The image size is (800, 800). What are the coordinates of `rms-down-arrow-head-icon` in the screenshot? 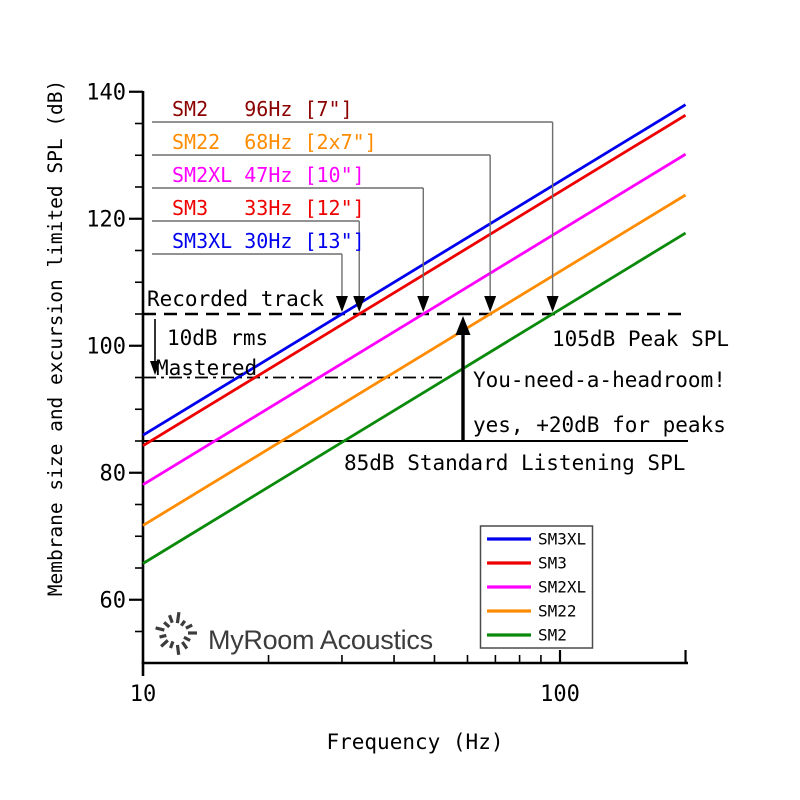 It's located at (155, 368).